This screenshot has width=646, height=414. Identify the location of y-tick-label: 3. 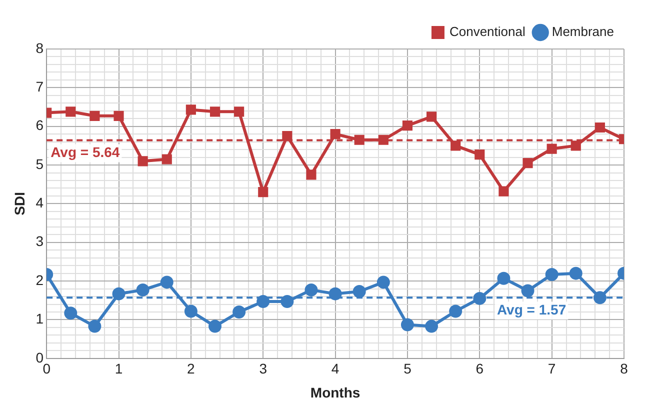
(40, 241).